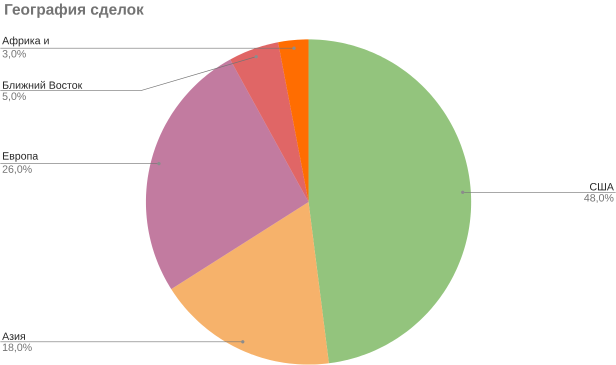  I want to click on slice-label: Африка и, so click(25, 41).